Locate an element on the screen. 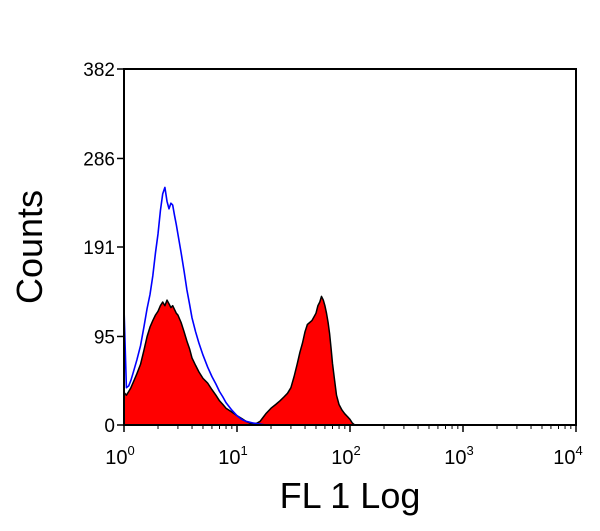  y-axis: 0 95 191 286 382 is located at coordinates (103, 248).